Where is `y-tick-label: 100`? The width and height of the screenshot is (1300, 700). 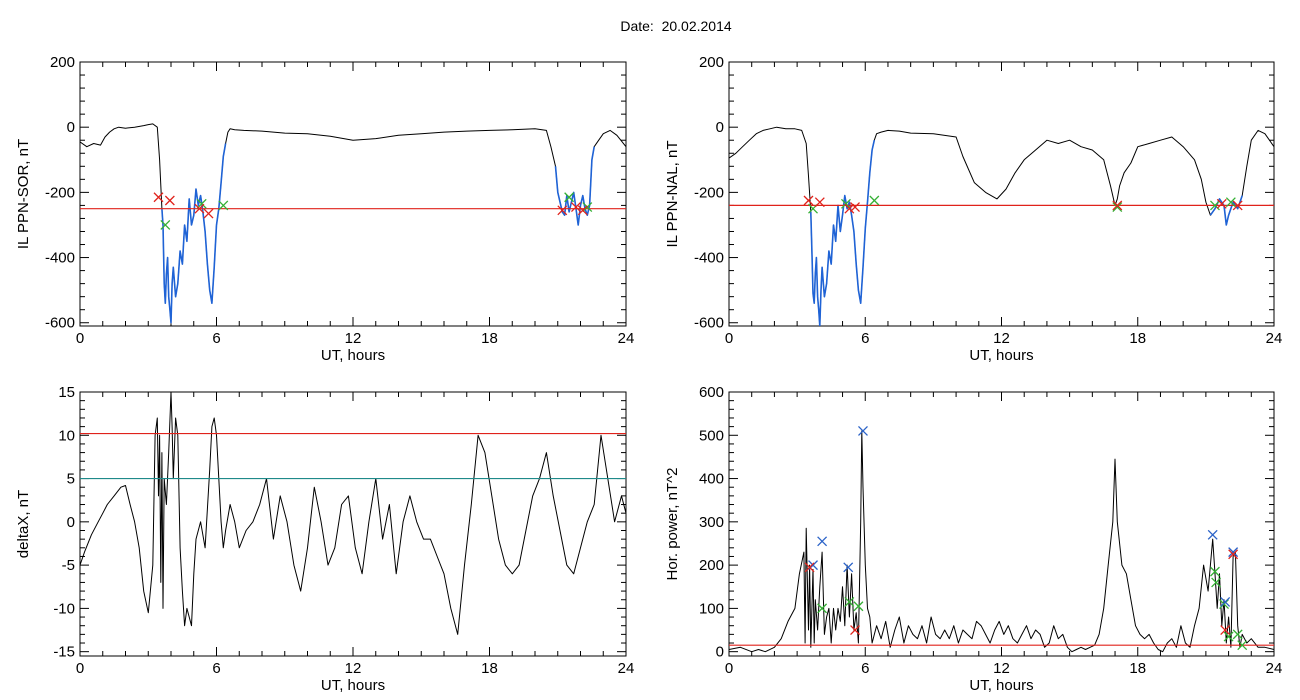
y-tick-label: 100 is located at coordinates (711, 608).